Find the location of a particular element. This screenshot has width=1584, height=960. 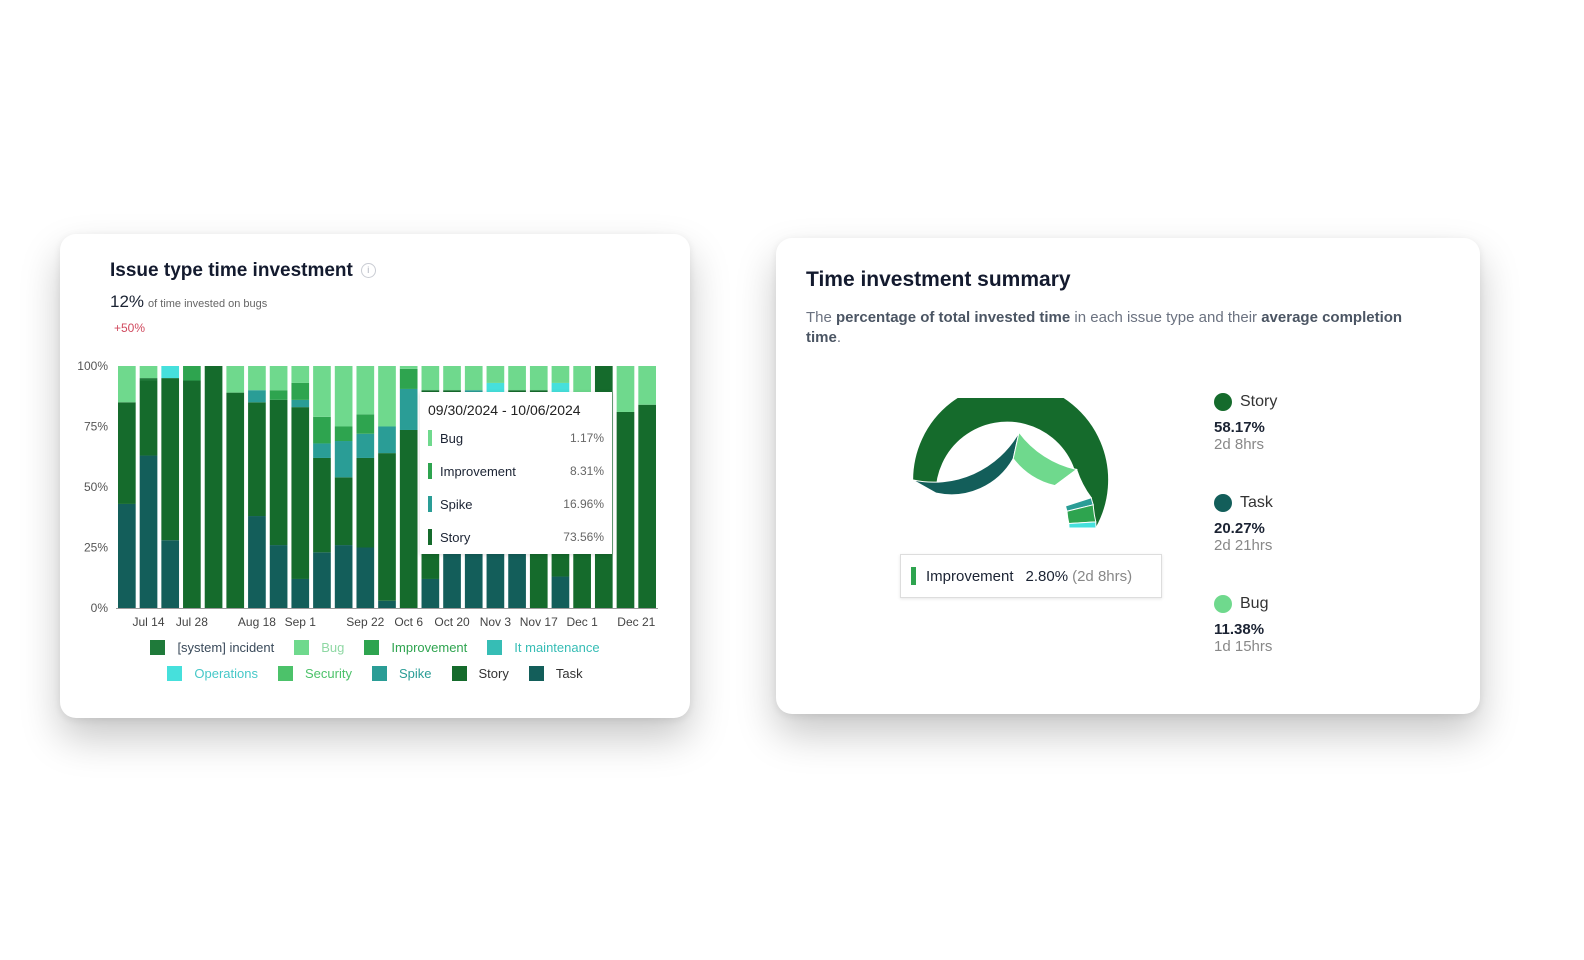

donut-slice-story is located at coordinates (1011, 463).